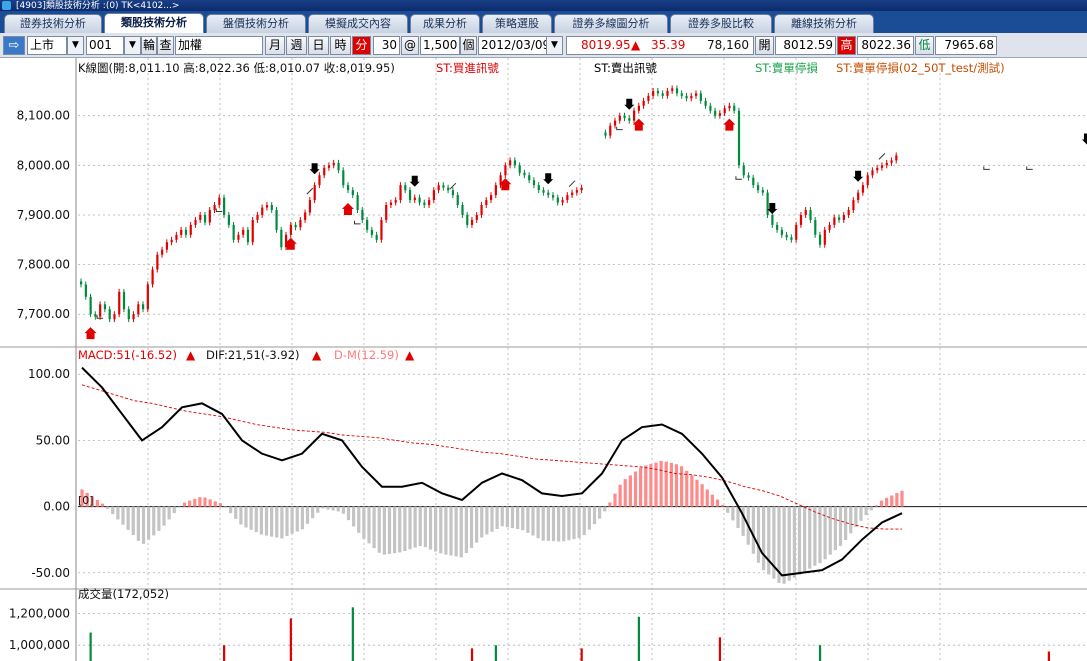  Describe the element at coordinates (513, 45) in the screenshot. I see `date-input: 2012/03/09` at that location.